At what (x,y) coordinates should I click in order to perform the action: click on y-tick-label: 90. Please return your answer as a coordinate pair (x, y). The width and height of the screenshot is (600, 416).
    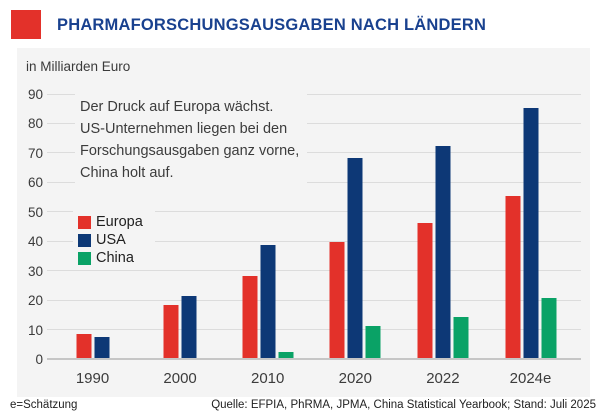
    Looking at the image, I should click on (35, 94).